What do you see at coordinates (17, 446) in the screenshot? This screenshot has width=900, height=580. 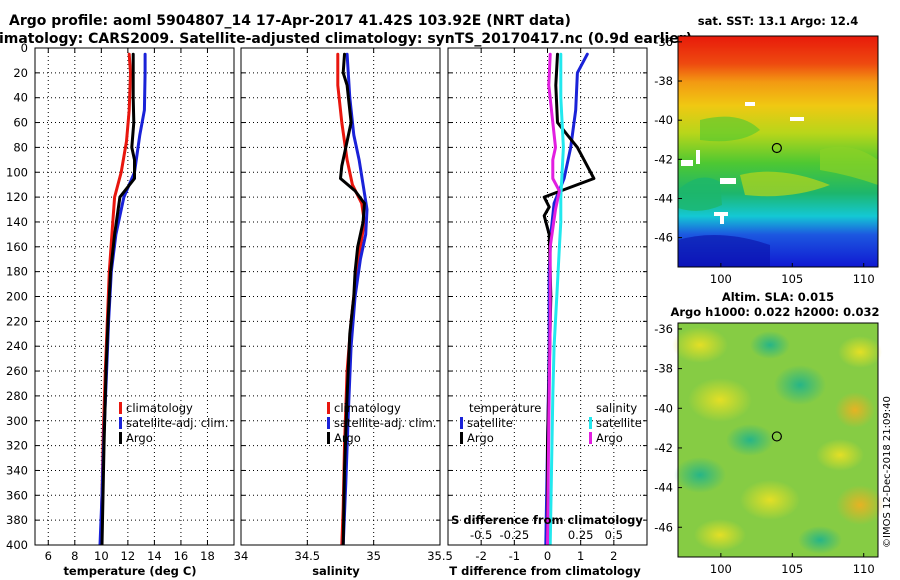 I see `depth-tick-label: 320` at bounding box center [17, 446].